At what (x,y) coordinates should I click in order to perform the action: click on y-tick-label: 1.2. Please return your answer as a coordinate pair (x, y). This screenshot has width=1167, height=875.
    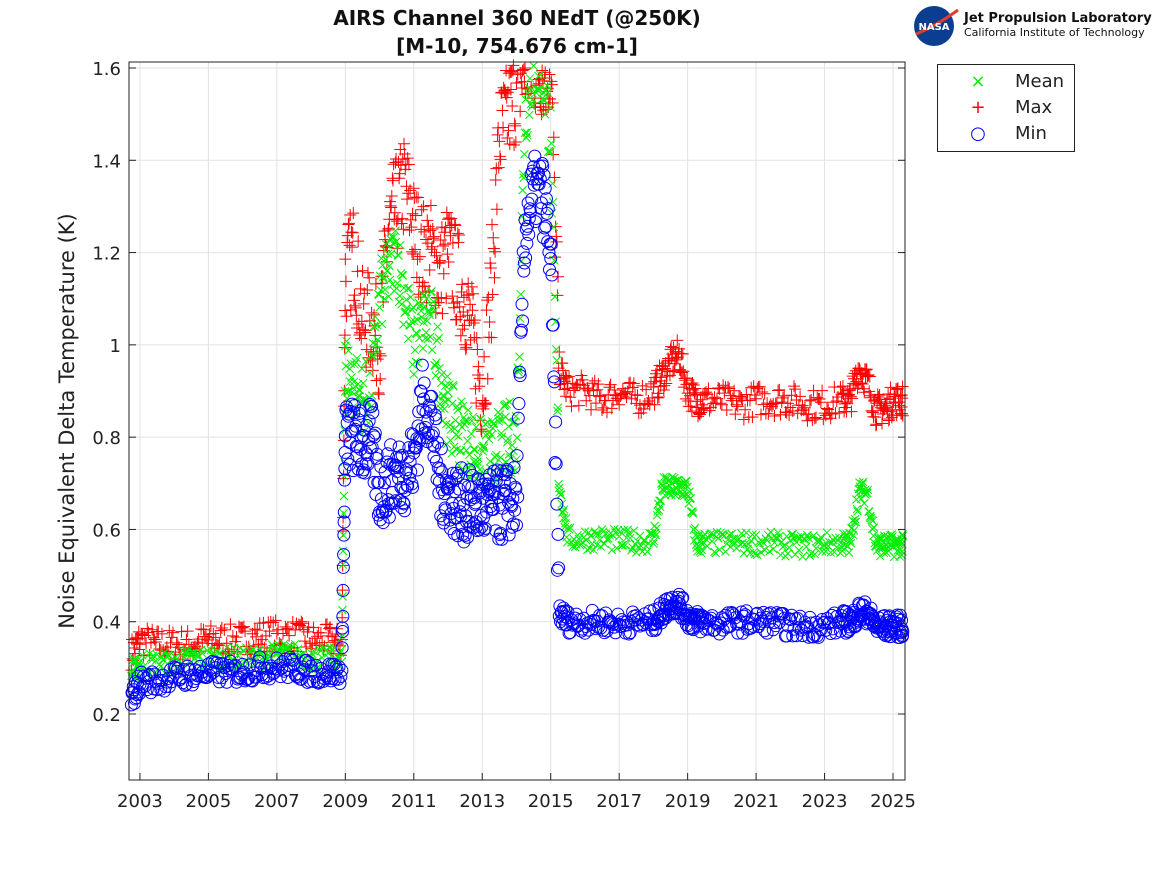
    Looking at the image, I should click on (106, 254).